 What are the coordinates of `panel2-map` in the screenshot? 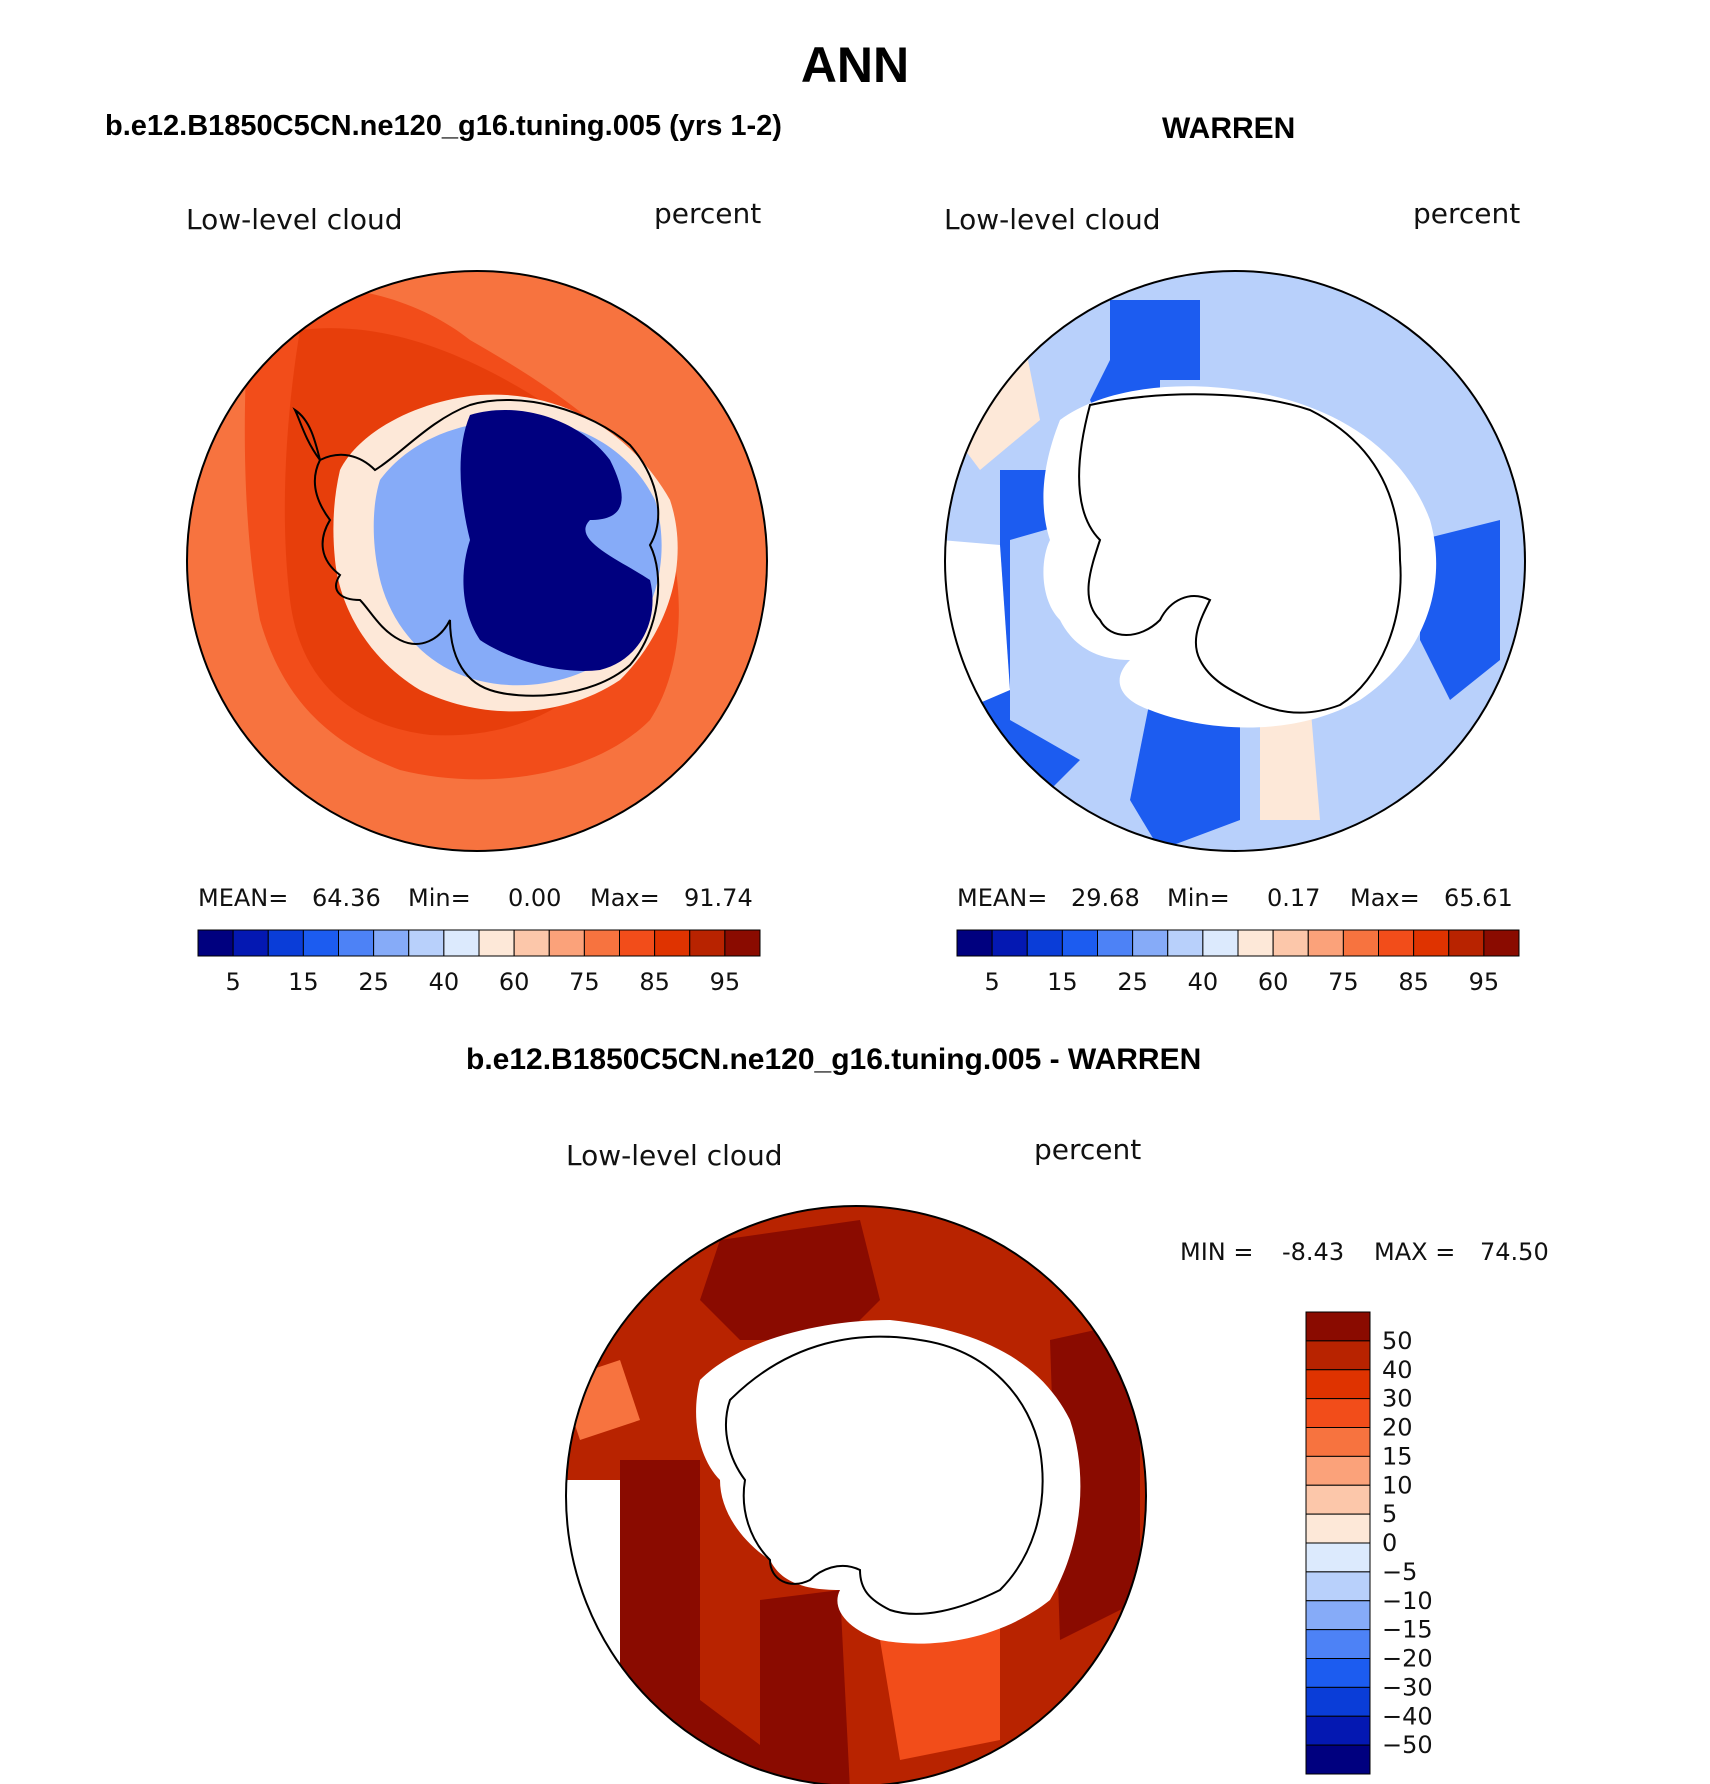 It's located at (1235, 561).